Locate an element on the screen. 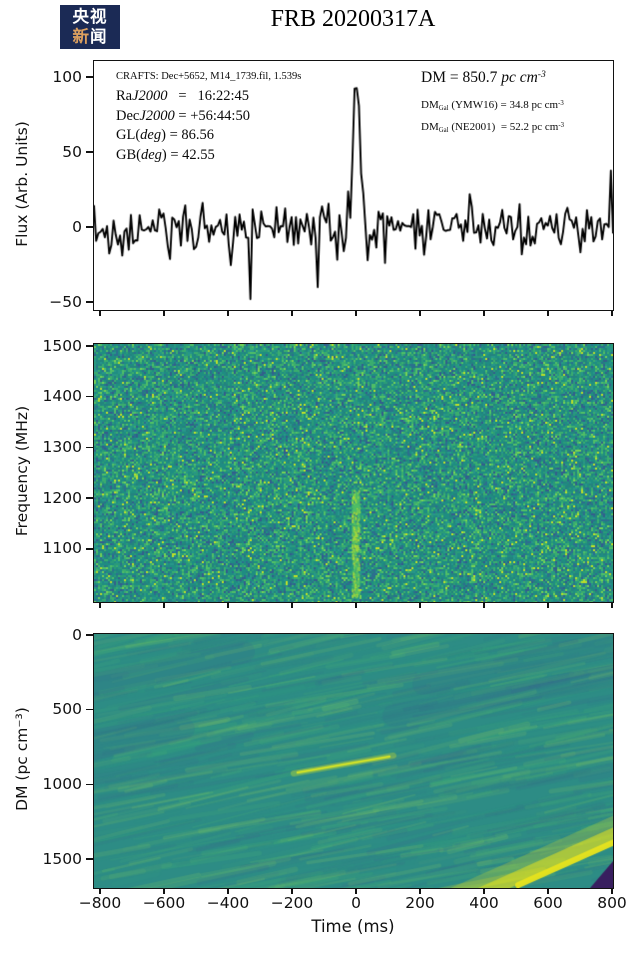 This screenshot has height=957, width=640. frequency-tick-label: 1100 is located at coordinates (62, 548).